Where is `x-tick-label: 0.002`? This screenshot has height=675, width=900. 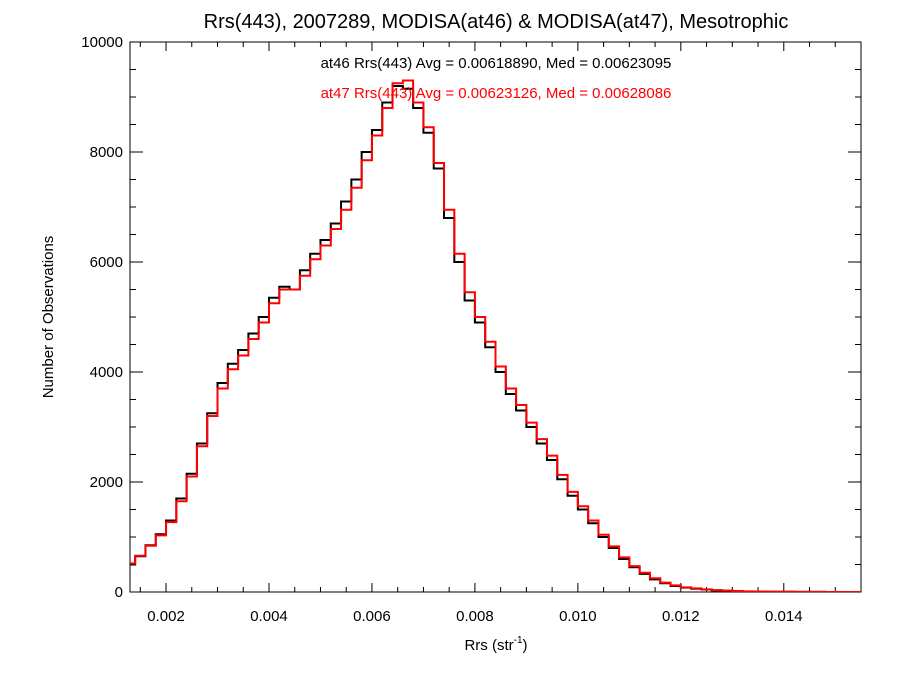 x-tick-label: 0.002 is located at coordinates (166, 616).